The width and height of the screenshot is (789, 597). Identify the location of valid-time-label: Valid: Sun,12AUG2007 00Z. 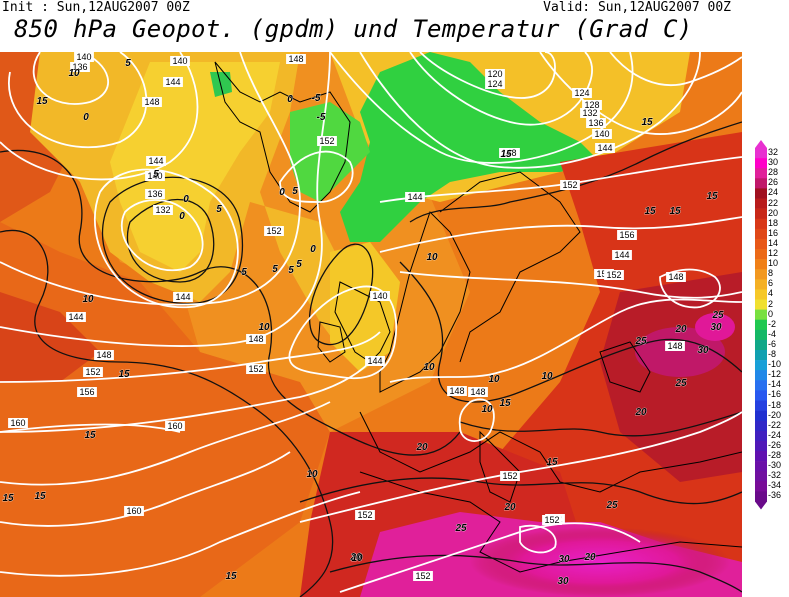
(637, 7).